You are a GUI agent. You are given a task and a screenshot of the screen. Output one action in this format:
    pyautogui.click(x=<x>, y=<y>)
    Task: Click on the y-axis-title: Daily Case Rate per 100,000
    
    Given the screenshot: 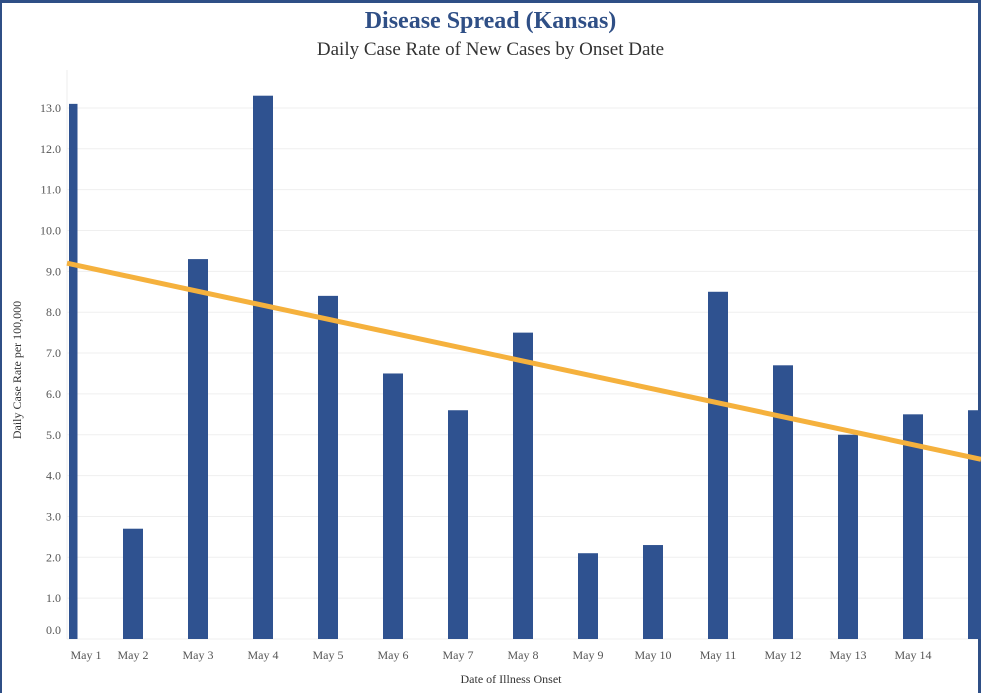 What is the action you would take?
    pyautogui.click(x=17, y=370)
    